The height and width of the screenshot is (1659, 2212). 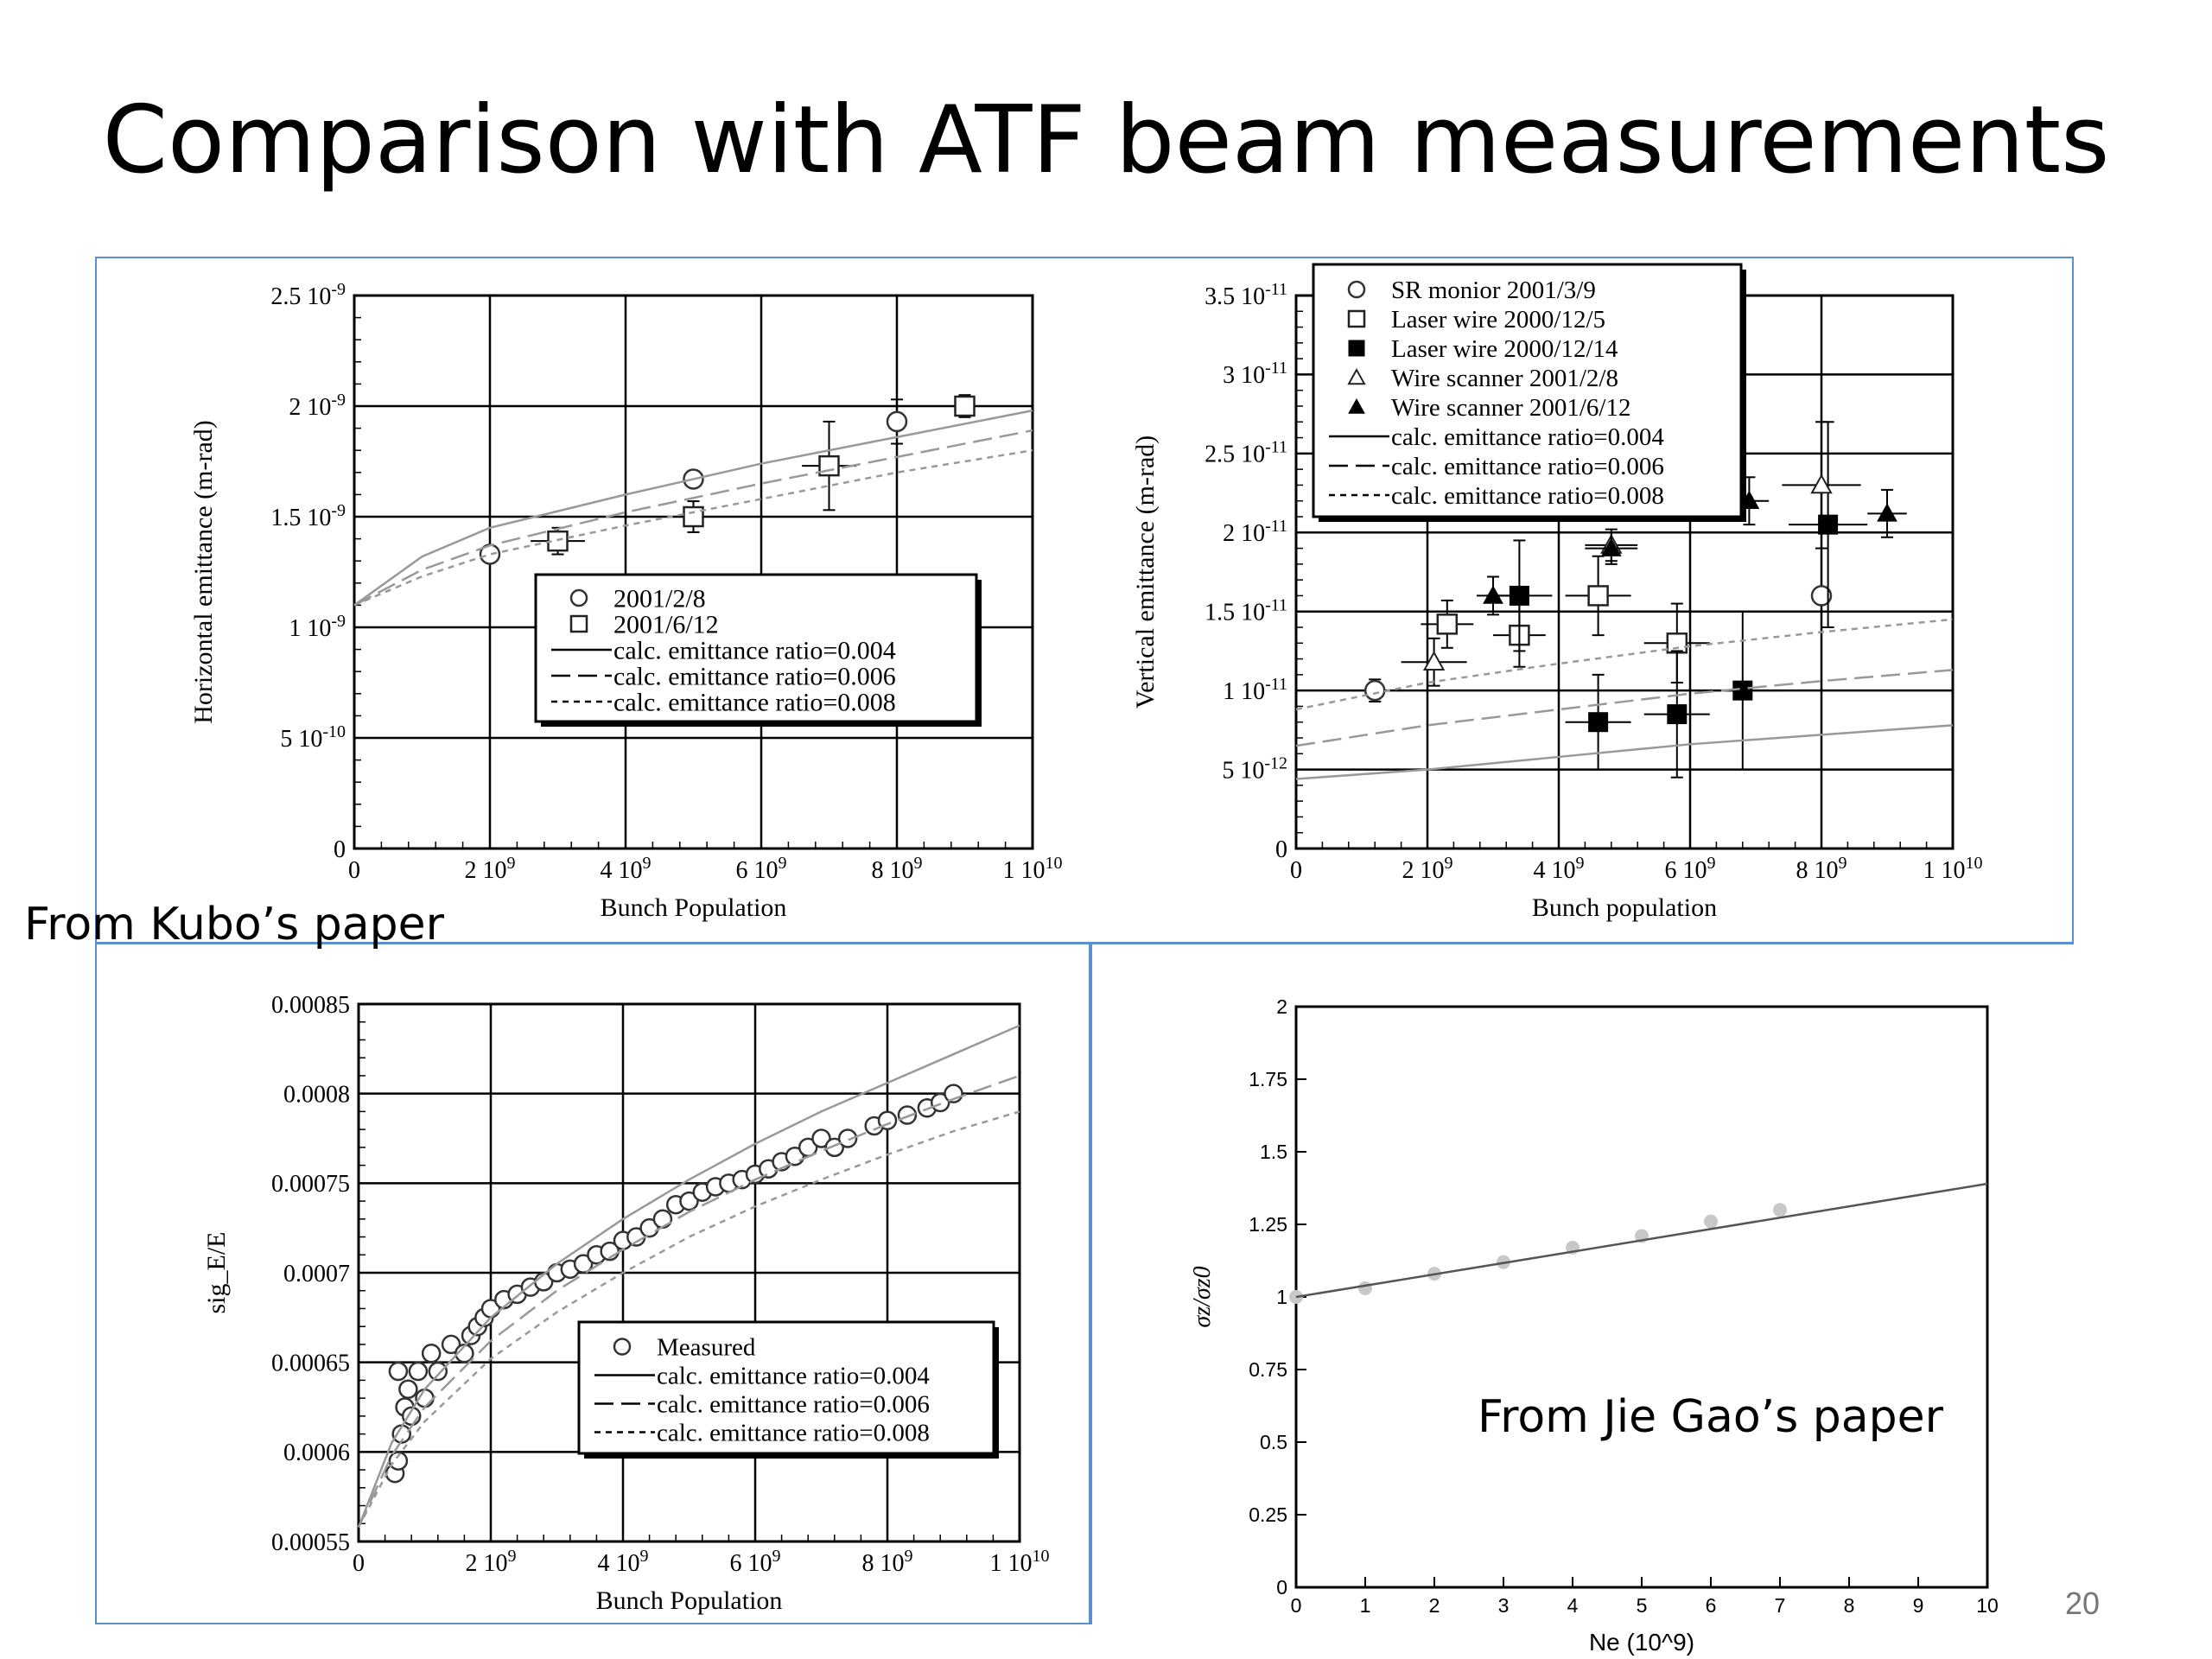 I want to click on y-tick-label: 2.5 10-9, so click(x=308, y=295).